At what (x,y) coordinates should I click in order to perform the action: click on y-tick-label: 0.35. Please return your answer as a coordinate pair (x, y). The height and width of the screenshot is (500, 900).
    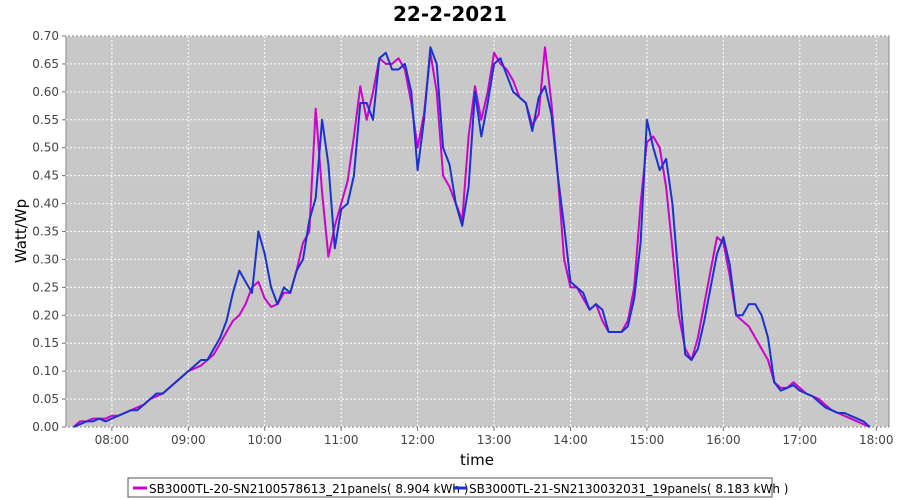
    Looking at the image, I should click on (45, 232).